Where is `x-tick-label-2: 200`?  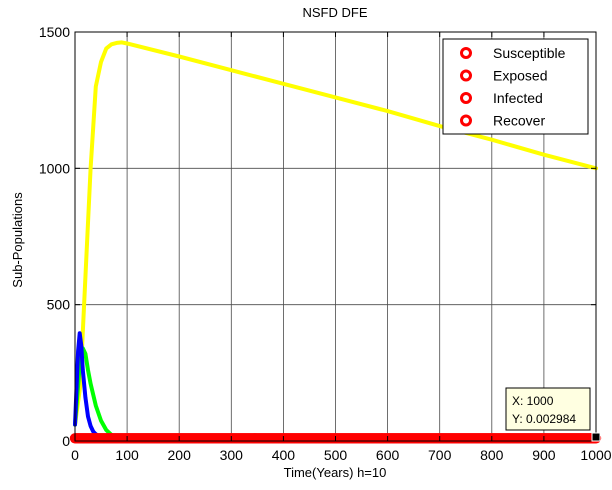 x-tick-label-2: 200 is located at coordinates (180, 455).